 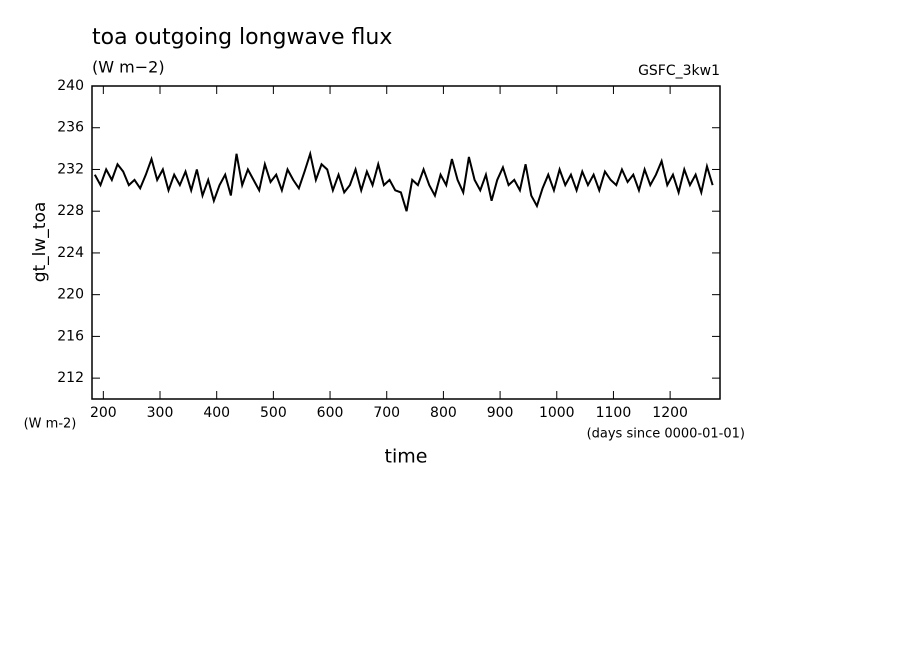 What do you see at coordinates (557, 413) in the screenshot?
I see `x-tick-label: 1000` at bounding box center [557, 413].